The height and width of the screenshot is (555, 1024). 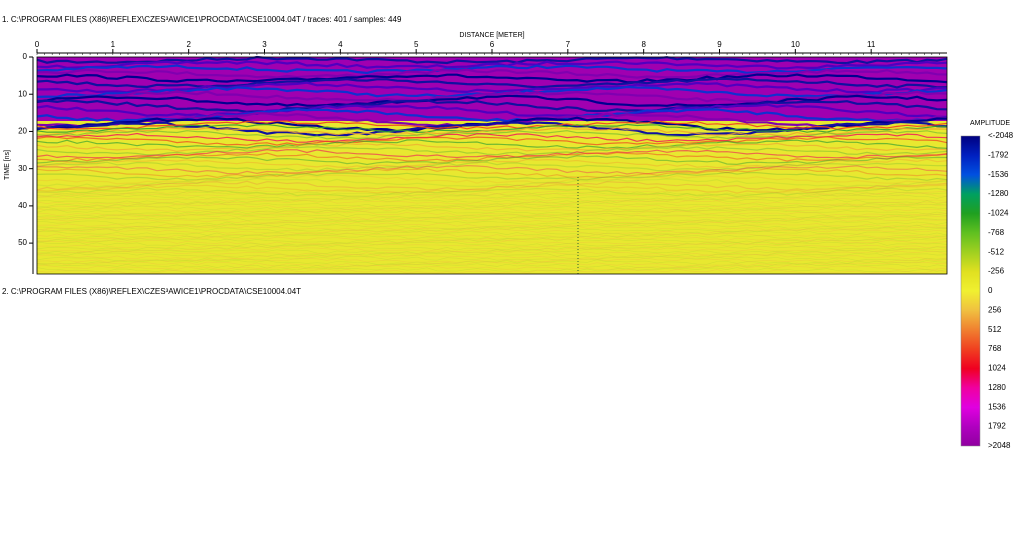 What do you see at coordinates (996, 251) in the screenshot?
I see `color-scale-label: -512` at bounding box center [996, 251].